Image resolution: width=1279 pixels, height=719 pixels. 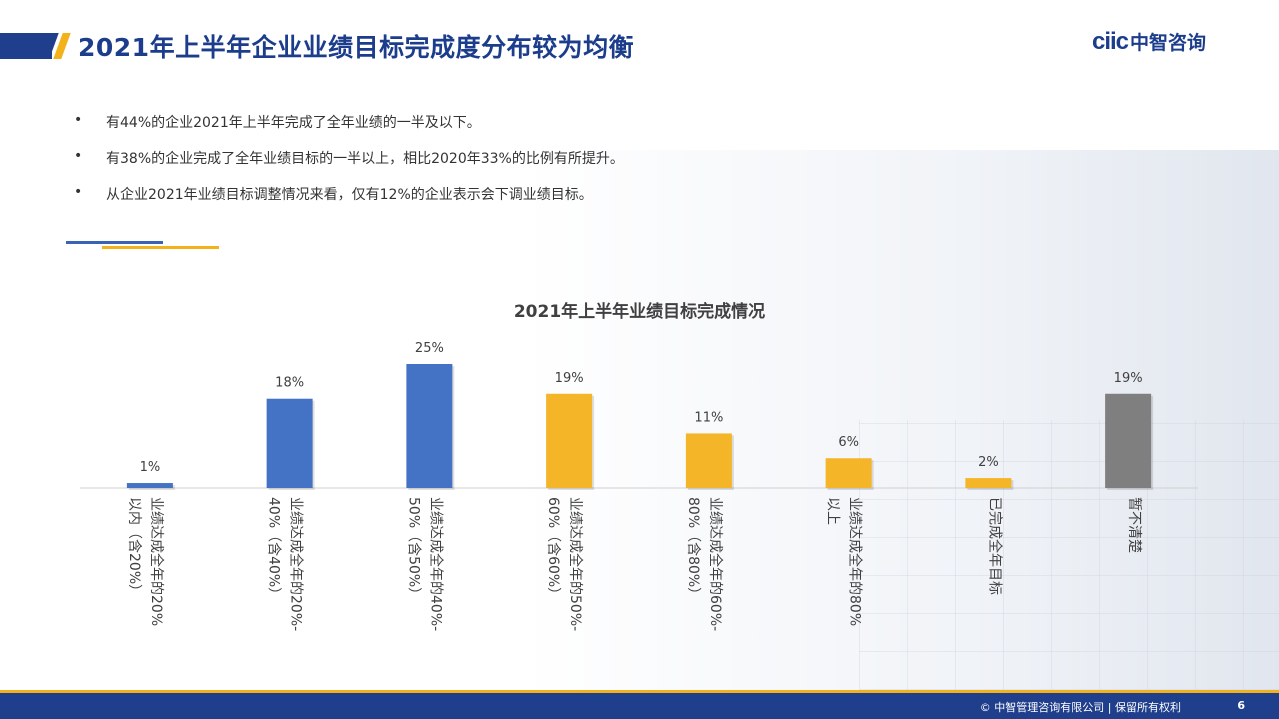 What do you see at coordinates (348, 202) in the screenshot?
I see `bullet-item: 从企业2021年业绩目标调整情况来看，仅有12%的企业表示会下调业绩目标。` at bounding box center [348, 202].